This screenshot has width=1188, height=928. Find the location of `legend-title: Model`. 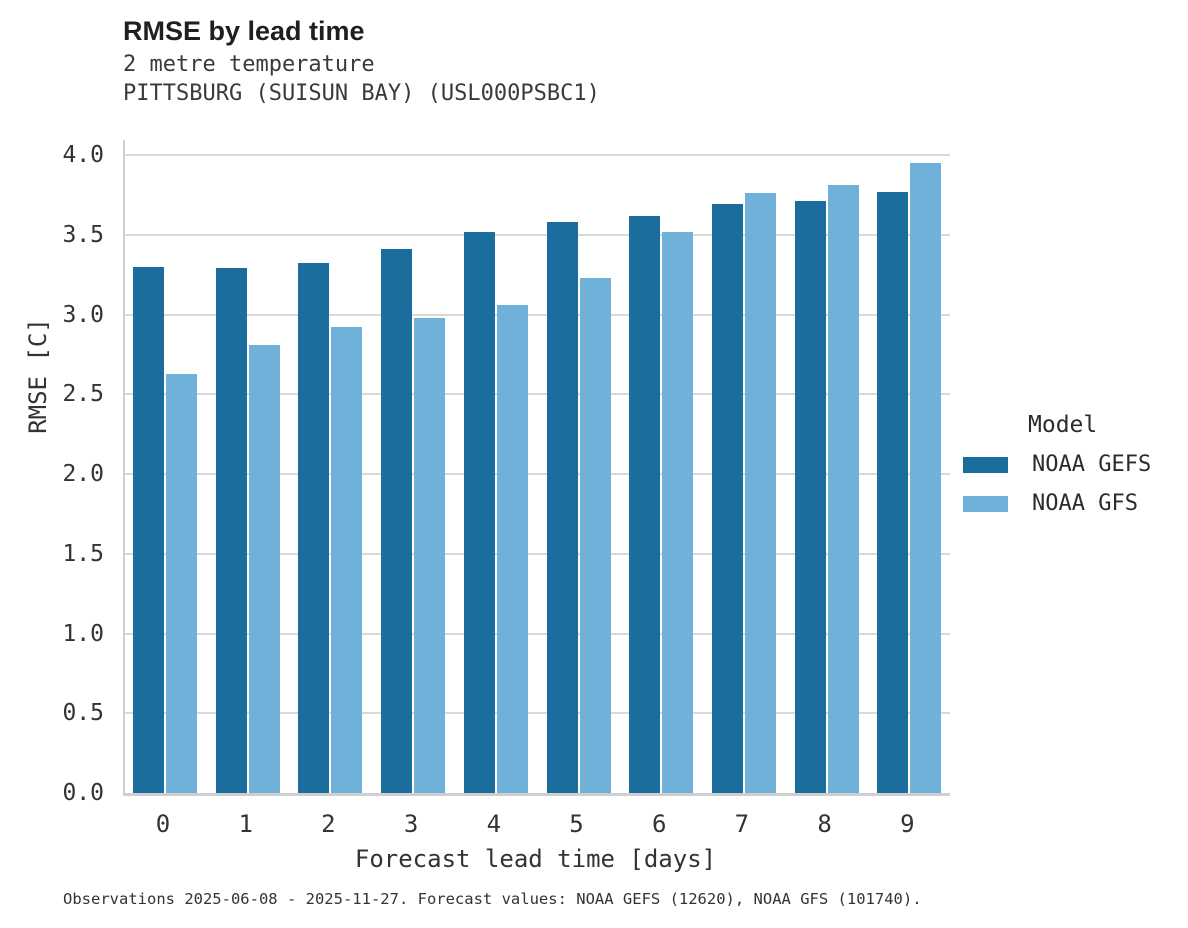

legend-title: Model is located at coordinates (1063, 425).